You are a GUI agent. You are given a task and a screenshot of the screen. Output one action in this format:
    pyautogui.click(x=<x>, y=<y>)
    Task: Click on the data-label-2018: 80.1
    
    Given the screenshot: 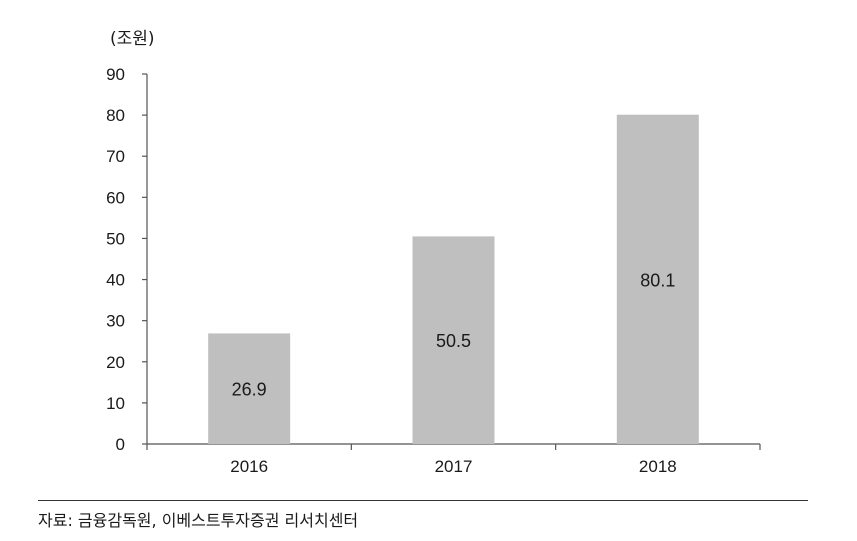 What is the action you would take?
    pyautogui.click(x=657, y=280)
    